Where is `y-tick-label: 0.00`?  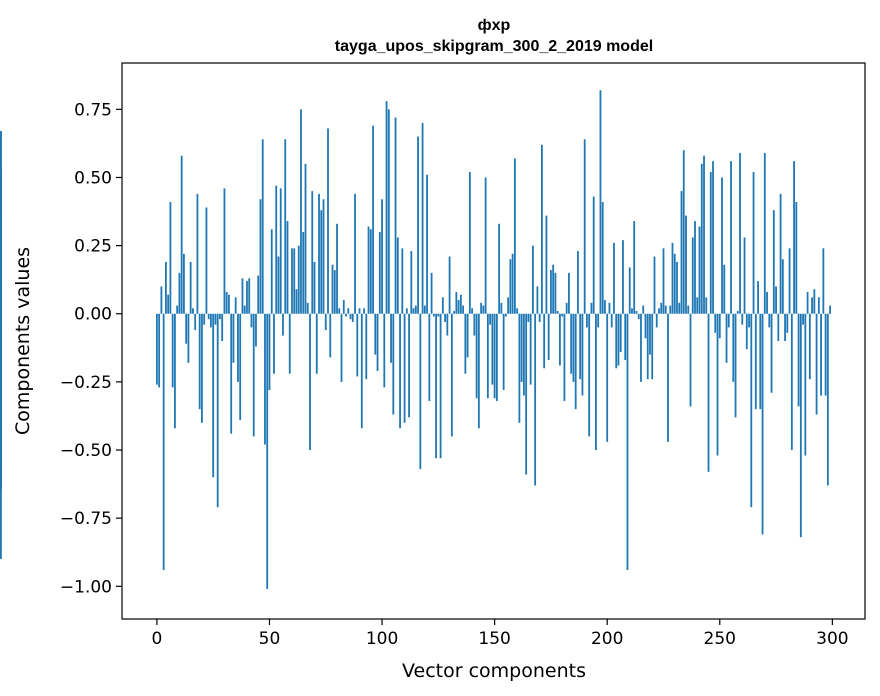 y-tick-label: 0.00 is located at coordinates (93, 315).